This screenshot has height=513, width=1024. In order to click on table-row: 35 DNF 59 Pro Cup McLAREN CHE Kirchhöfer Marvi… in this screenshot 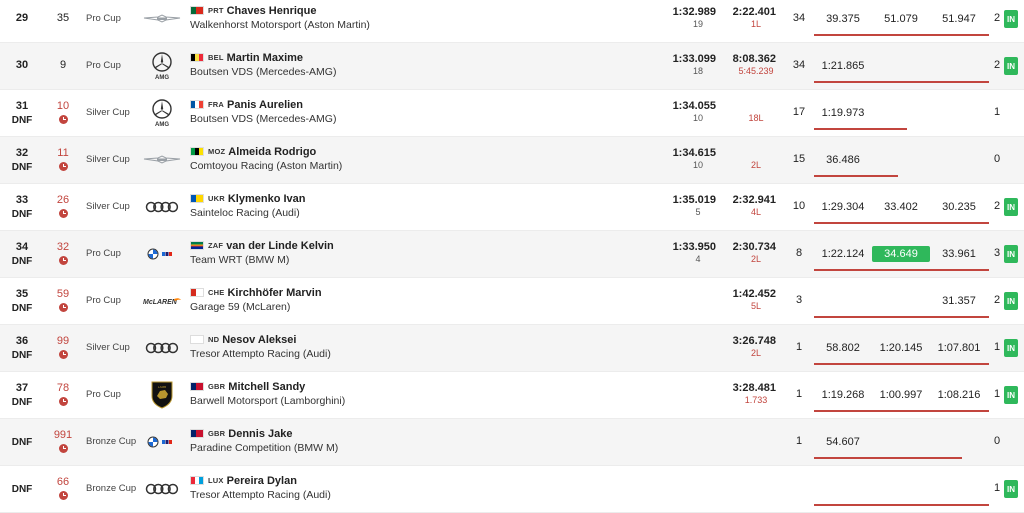, I will do `click(512, 301)`.